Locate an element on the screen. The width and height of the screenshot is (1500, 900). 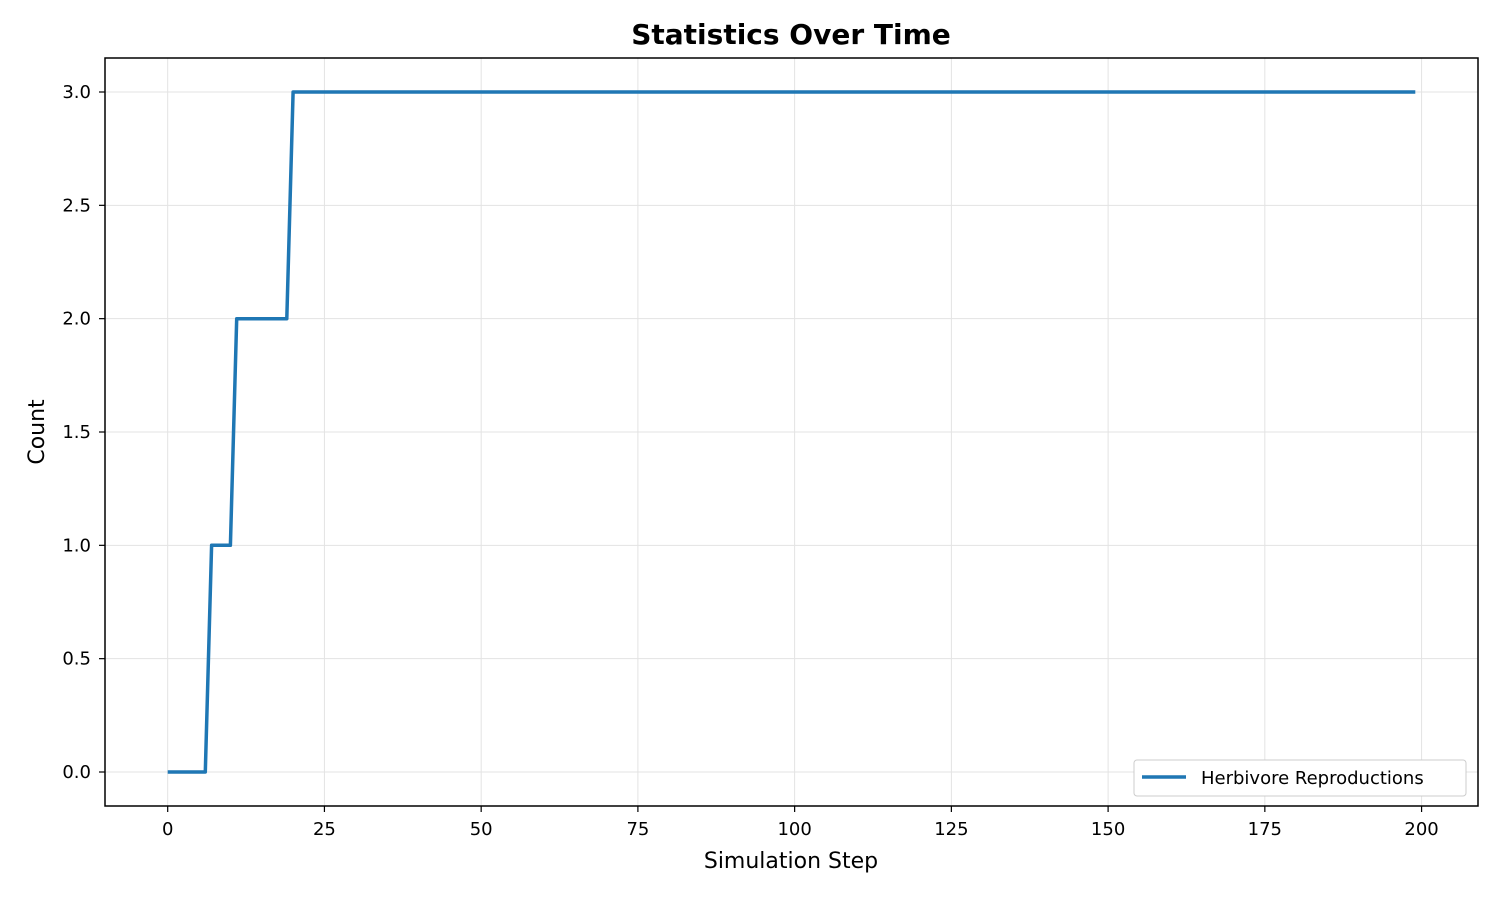
y-tick-label: 0.5 is located at coordinates (76, 659).